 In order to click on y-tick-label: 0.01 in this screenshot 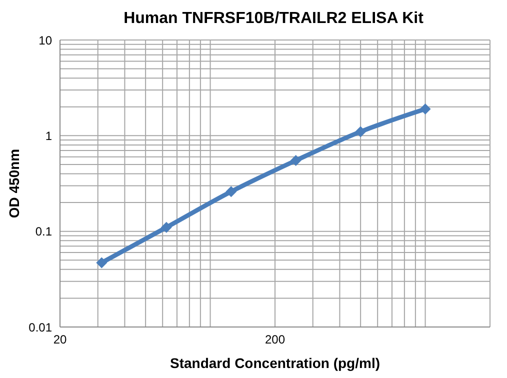, I will do `click(40, 327)`.